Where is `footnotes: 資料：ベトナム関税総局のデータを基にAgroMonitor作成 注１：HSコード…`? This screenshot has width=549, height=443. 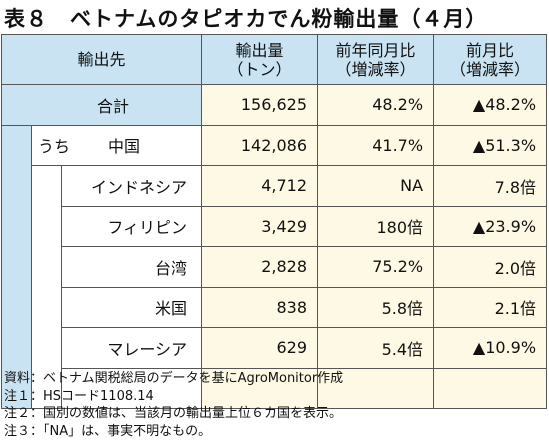
footnotes: 資料：ベトナム関税総局のデータを基にAgroMonitor作成 注１：HSコード… is located at coordinates (173, 405).